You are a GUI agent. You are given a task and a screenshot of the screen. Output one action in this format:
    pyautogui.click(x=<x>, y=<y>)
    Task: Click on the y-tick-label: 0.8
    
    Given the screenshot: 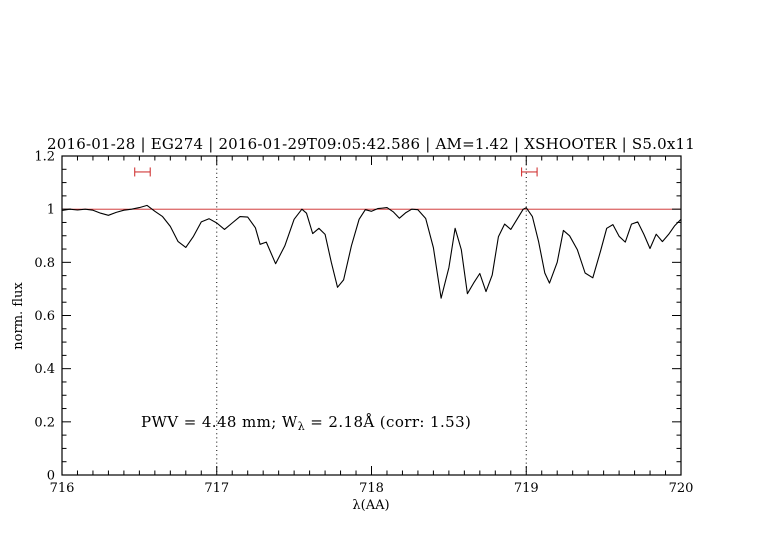 What is the action you would take?
    pyautogui.click(x=44, y=263)
    